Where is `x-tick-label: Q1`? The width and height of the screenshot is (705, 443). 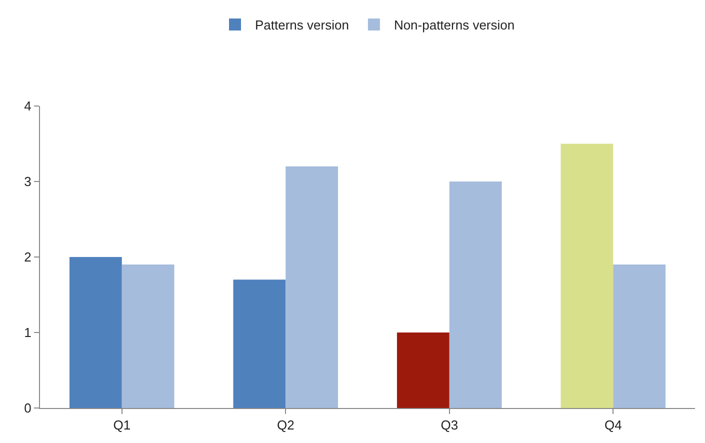
x-tick-label: Q1 is located at coordinates (122, 425).